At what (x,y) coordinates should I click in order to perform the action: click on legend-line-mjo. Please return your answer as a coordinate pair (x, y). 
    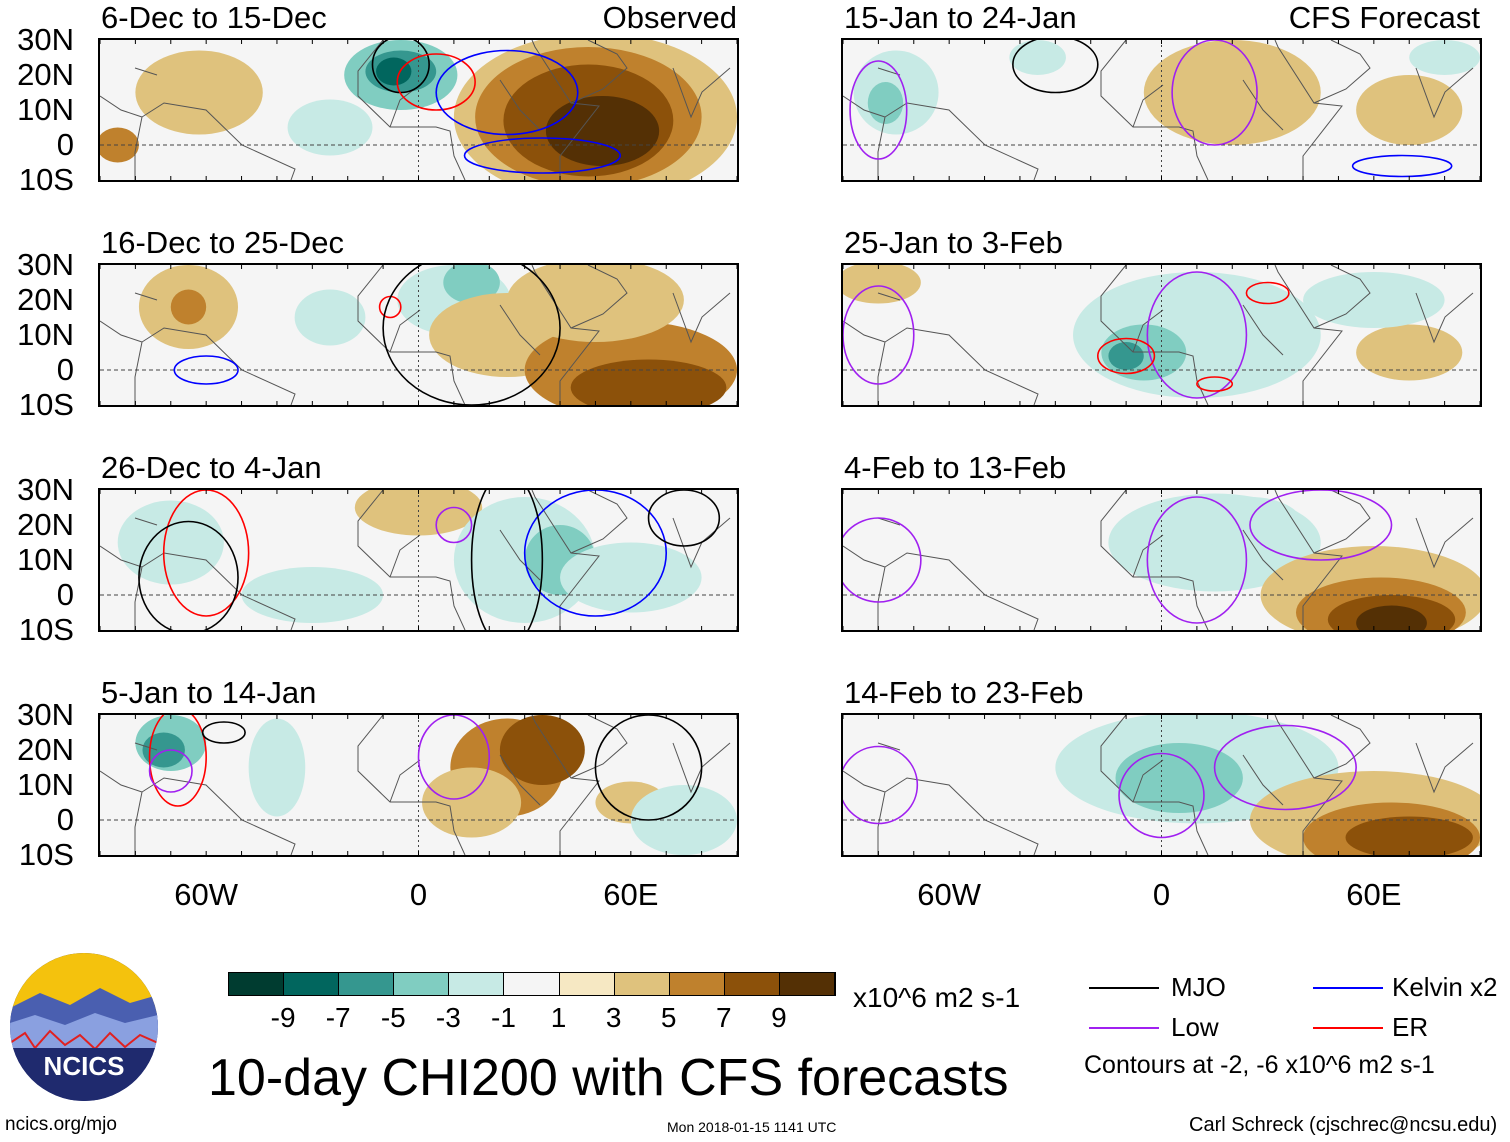
    Looking at the image, I should click on (1124, 988).